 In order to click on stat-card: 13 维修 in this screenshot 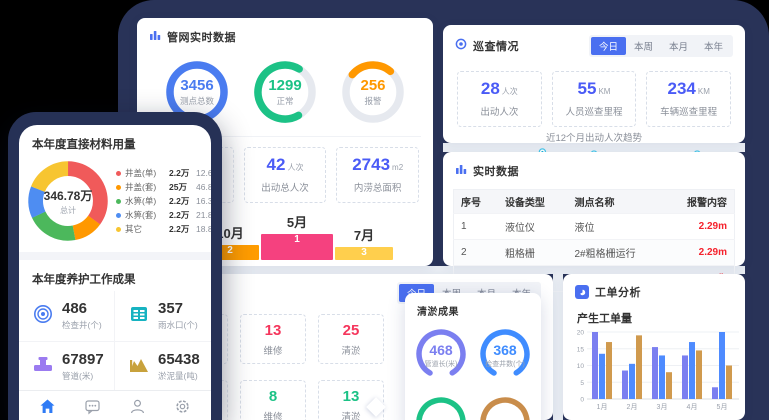, I will do `click(273, 339)`.